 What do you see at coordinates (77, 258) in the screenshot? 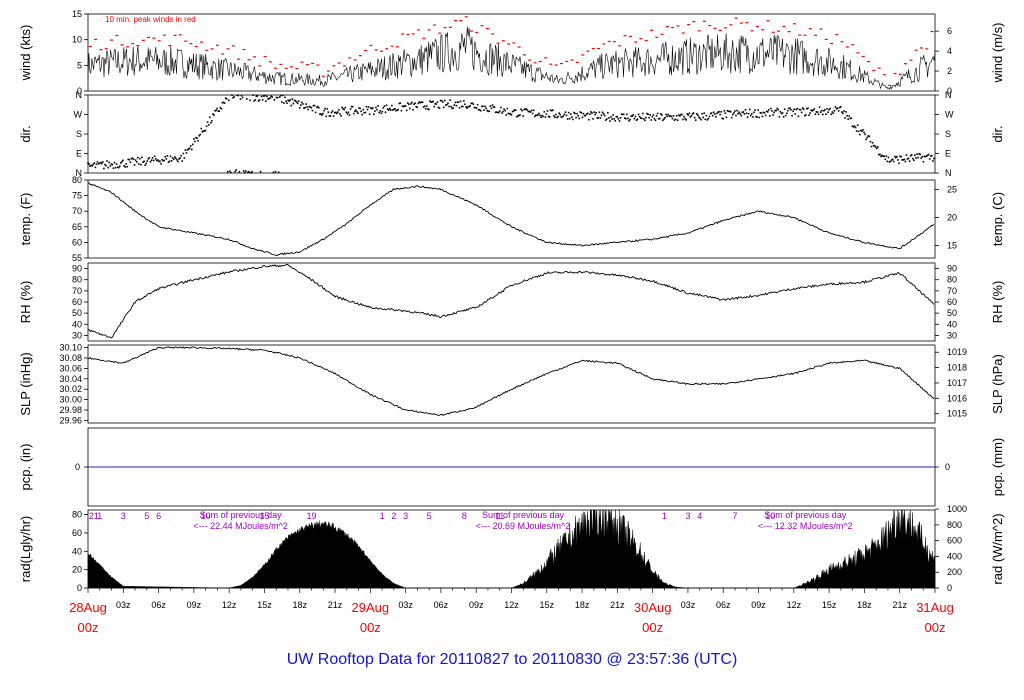
I see `temp-tick-label: 55` at bounding box center [77, 258].